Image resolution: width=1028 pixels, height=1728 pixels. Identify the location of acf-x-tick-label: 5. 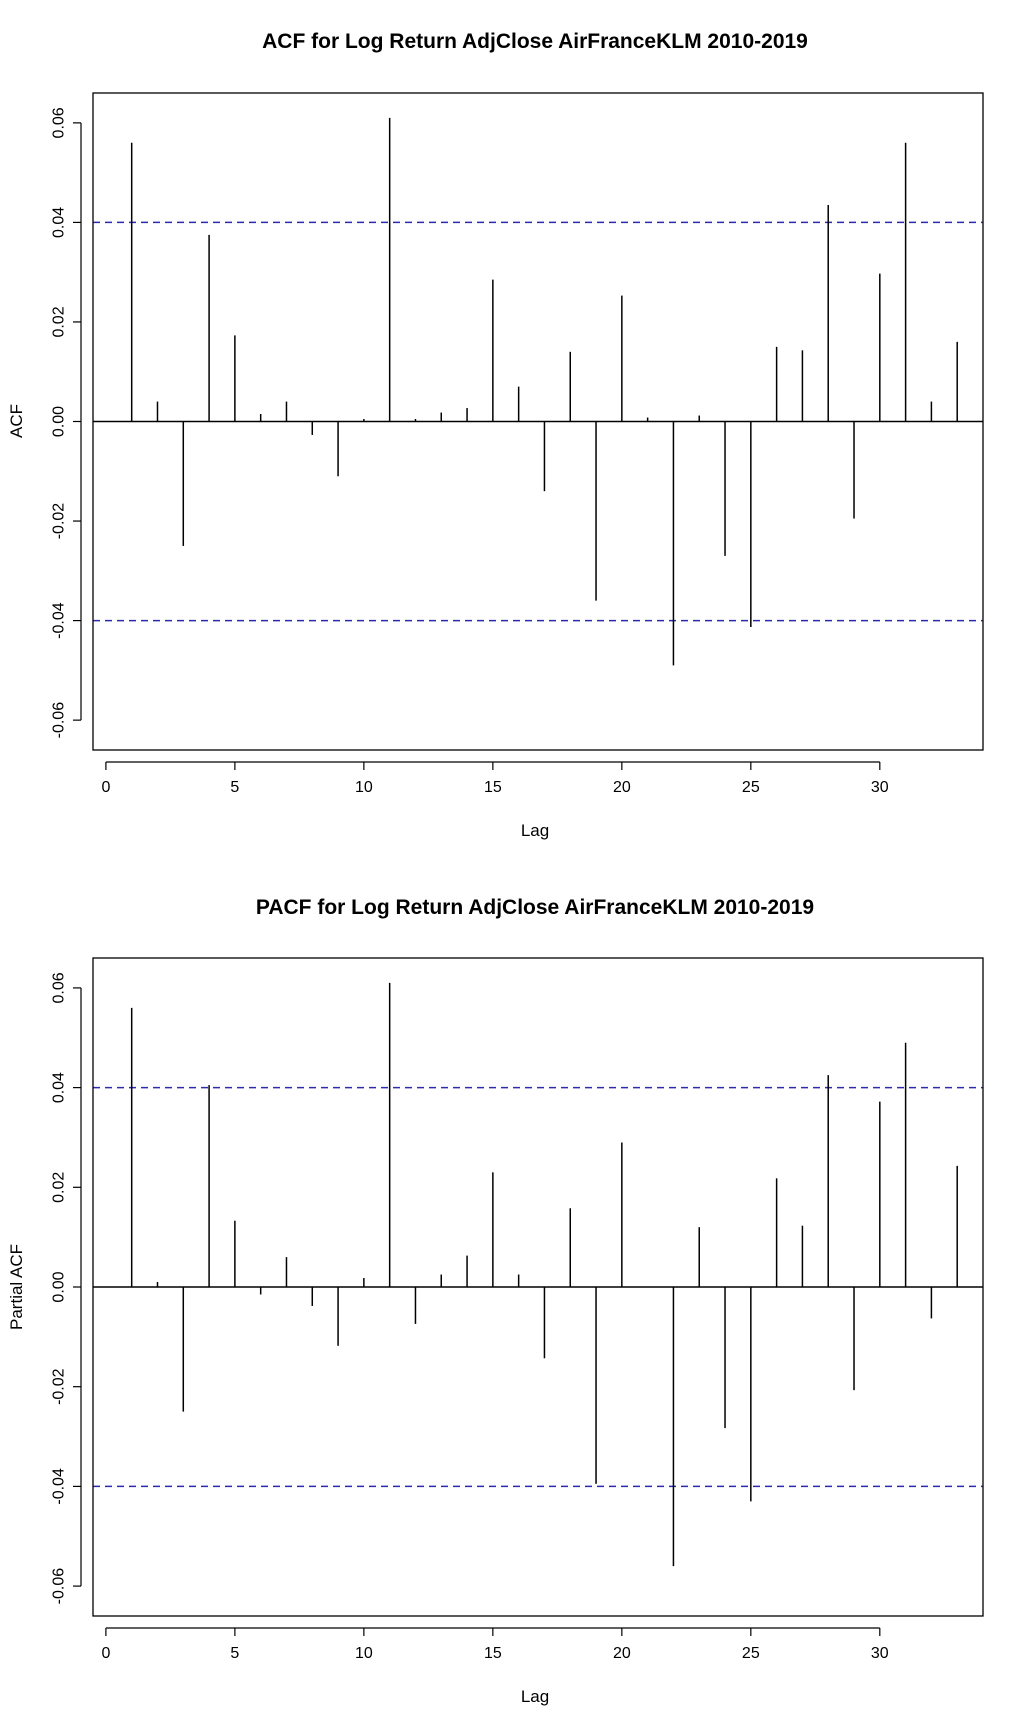
(234, 787).